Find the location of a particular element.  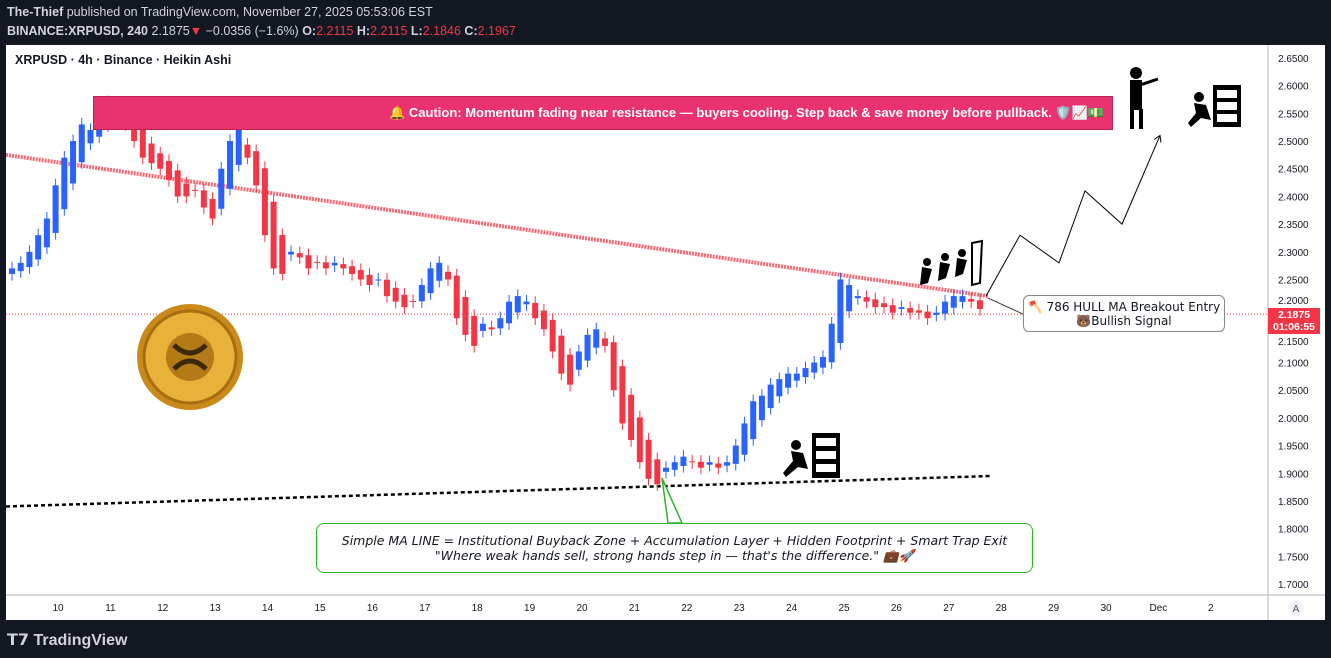

down-arrow-icon: ▼ is located at coordinates (196, 31).